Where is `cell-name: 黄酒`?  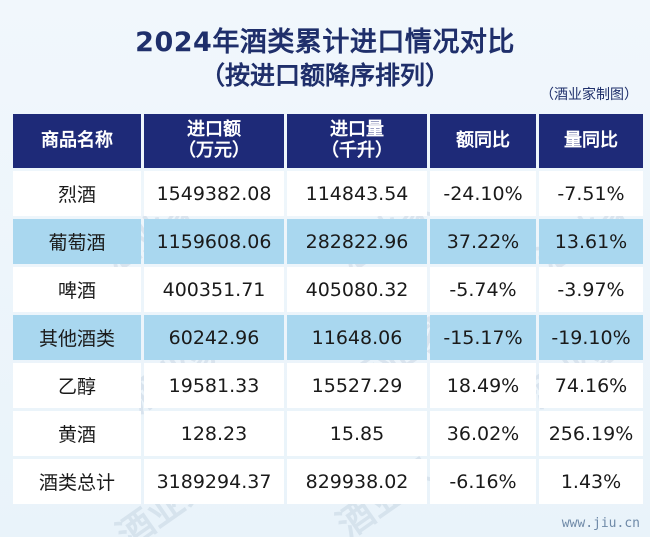
cell-name: 黄酒 is located at coordinates (77, 433).